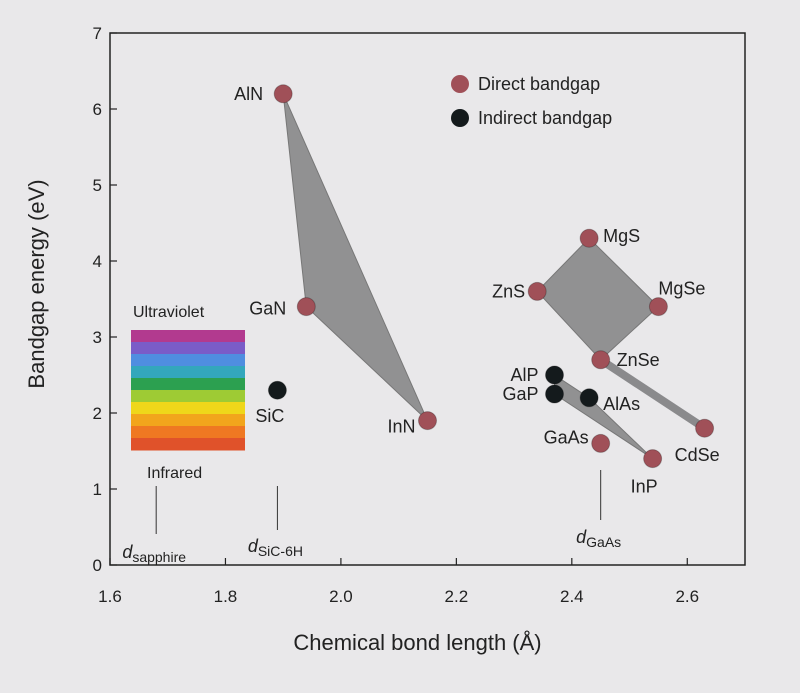 The height and width of the screenshot is (693, 800). What do you see at coordinates (681, 289) in the screenshot?
I see `point-label-mgse: MgSe` at bounding box center [681, 289].